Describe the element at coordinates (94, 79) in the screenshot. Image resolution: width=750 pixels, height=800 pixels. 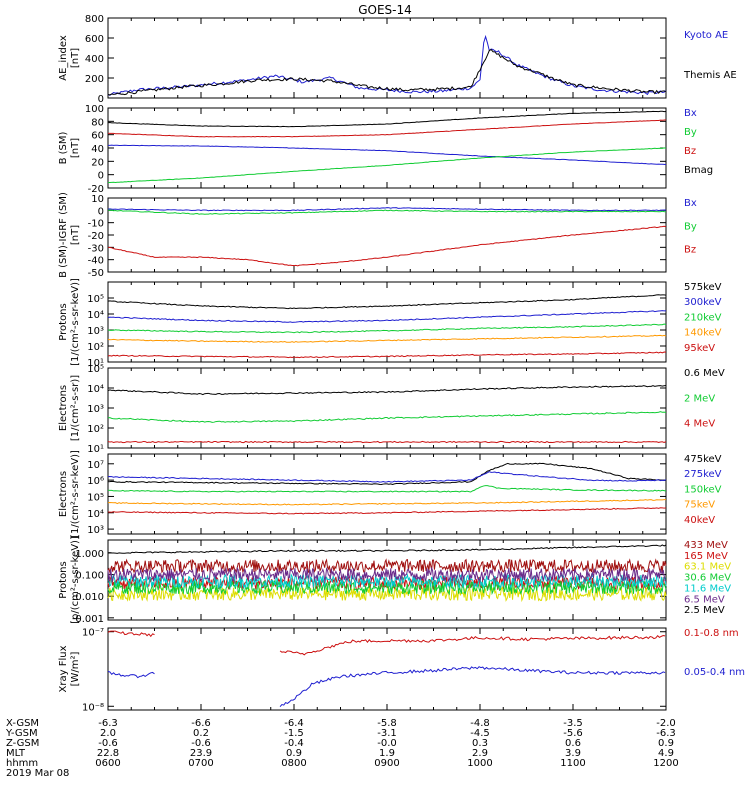
I see `y-tick-label: 200` at that location.